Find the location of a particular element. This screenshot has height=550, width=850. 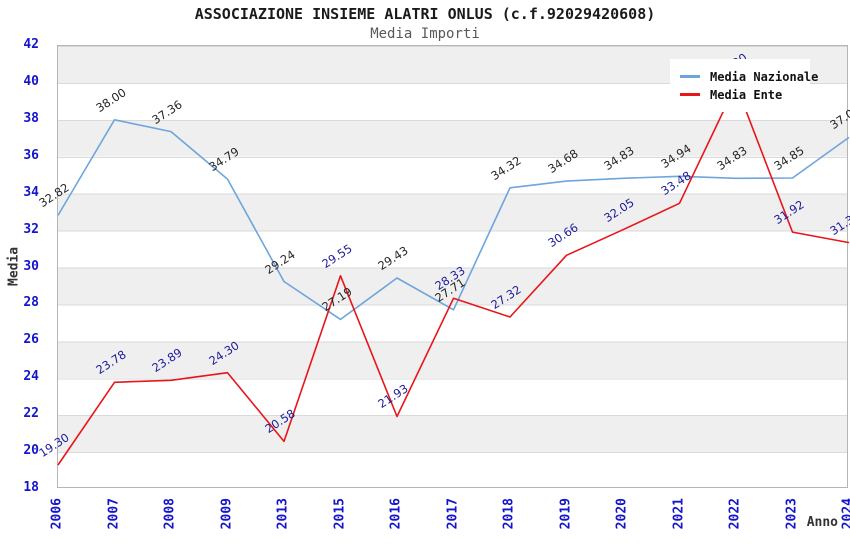

x-tick-label: 2022 is located at coordinates (735, 514).